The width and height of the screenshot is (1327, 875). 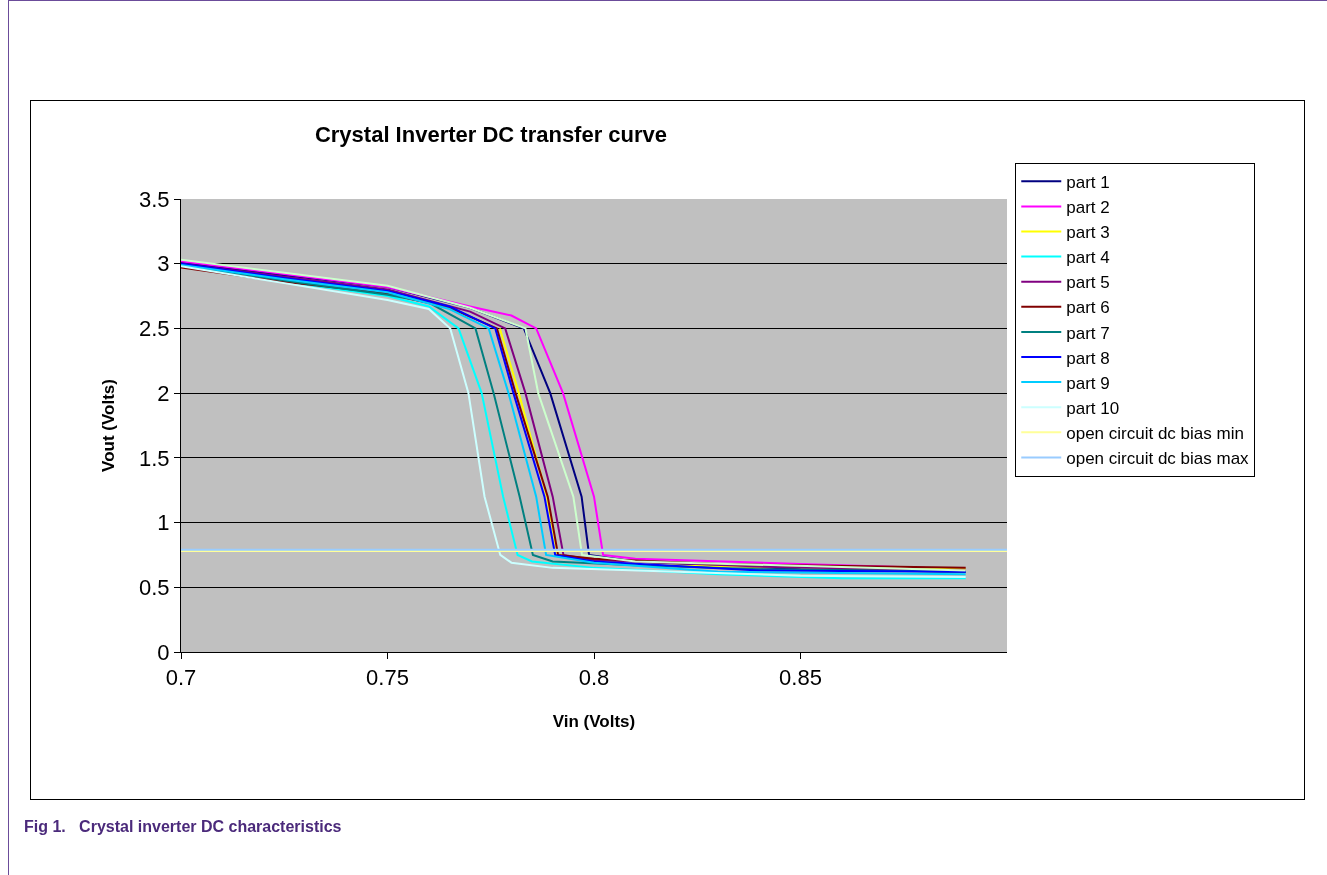 I want to click on y-tick-label: 2, so click(x=163, y=393).